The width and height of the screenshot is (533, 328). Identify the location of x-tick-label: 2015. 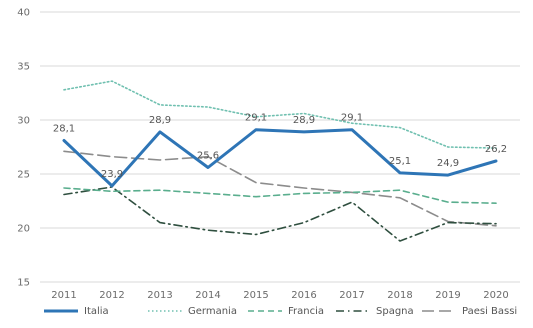
(255, 295).